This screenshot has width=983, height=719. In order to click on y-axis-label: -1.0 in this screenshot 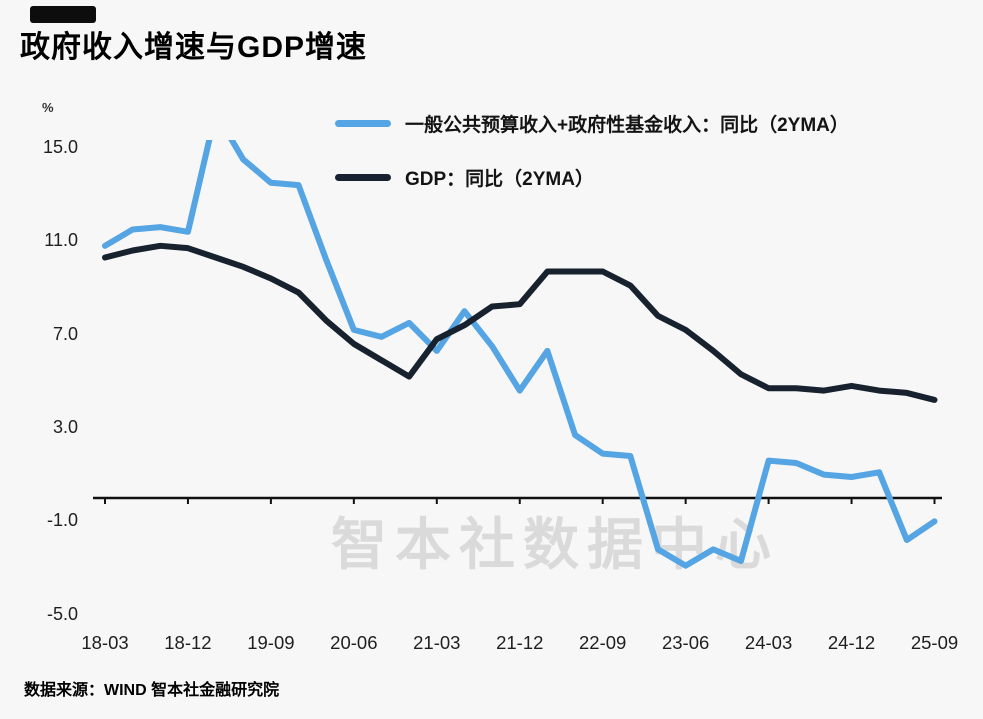, I will do `click(62, 520)`.